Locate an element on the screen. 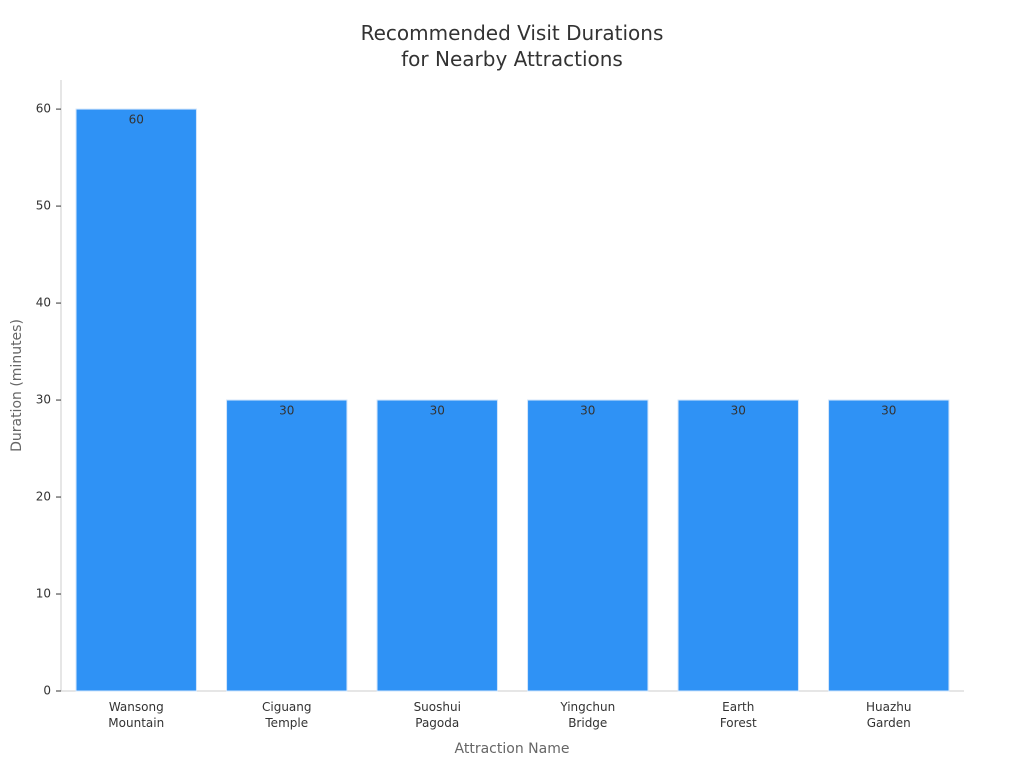 The height and width of the screenshot is (768, 1024). x-tick-label: Ciguang Temple is located at coordinates (286, 715).